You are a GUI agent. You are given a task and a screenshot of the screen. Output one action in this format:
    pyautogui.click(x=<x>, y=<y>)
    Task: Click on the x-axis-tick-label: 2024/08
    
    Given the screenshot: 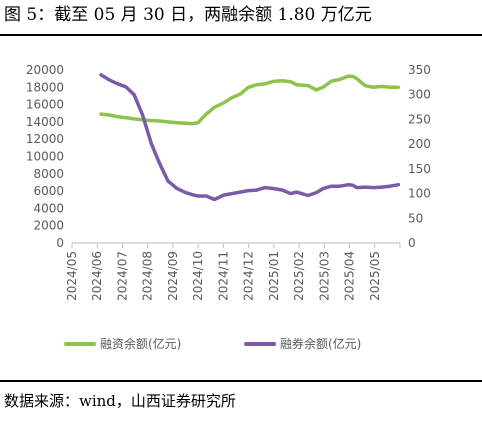 What is the action you would take?
    pyautogui.click(x=148, y=276)
    